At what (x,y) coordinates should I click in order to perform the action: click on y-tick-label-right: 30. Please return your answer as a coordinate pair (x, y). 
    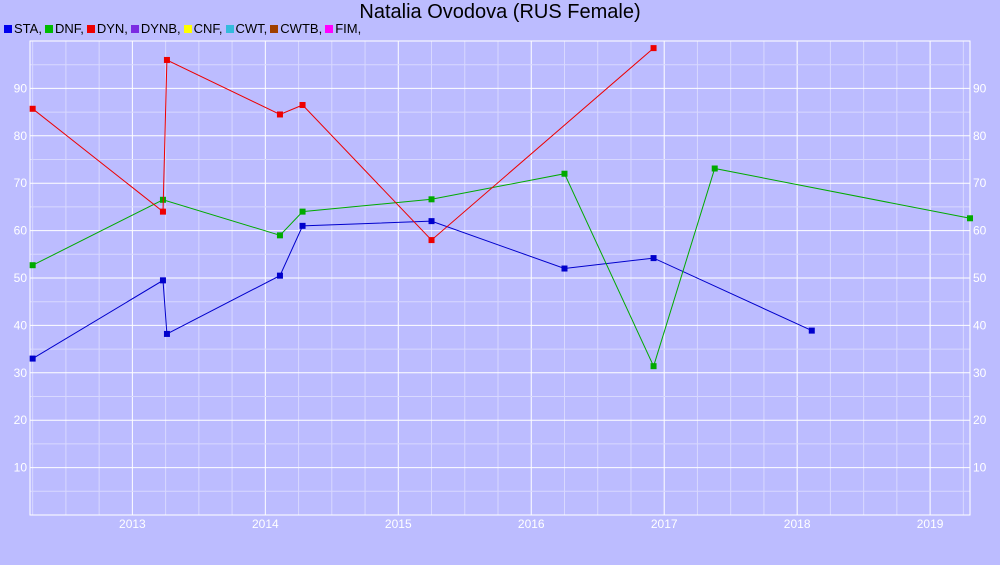
    Looking at the image, I should click on (980, 373).